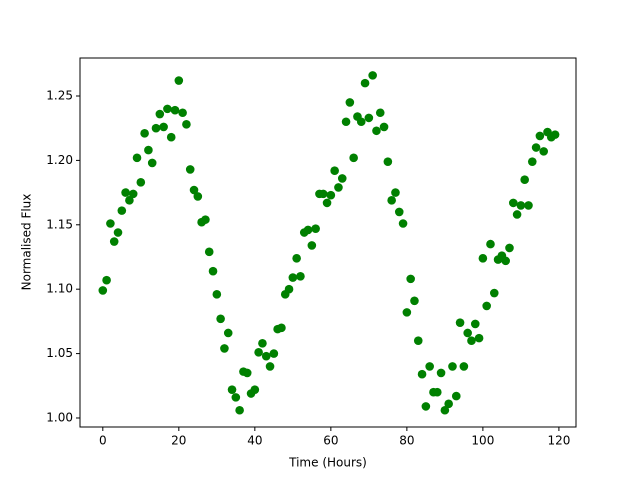 This screenshot has width=640, height=480. Describe the element at coordinates (27, 242) in the screenshot. I see `y-axis-label: Normalised Flux` at that location.